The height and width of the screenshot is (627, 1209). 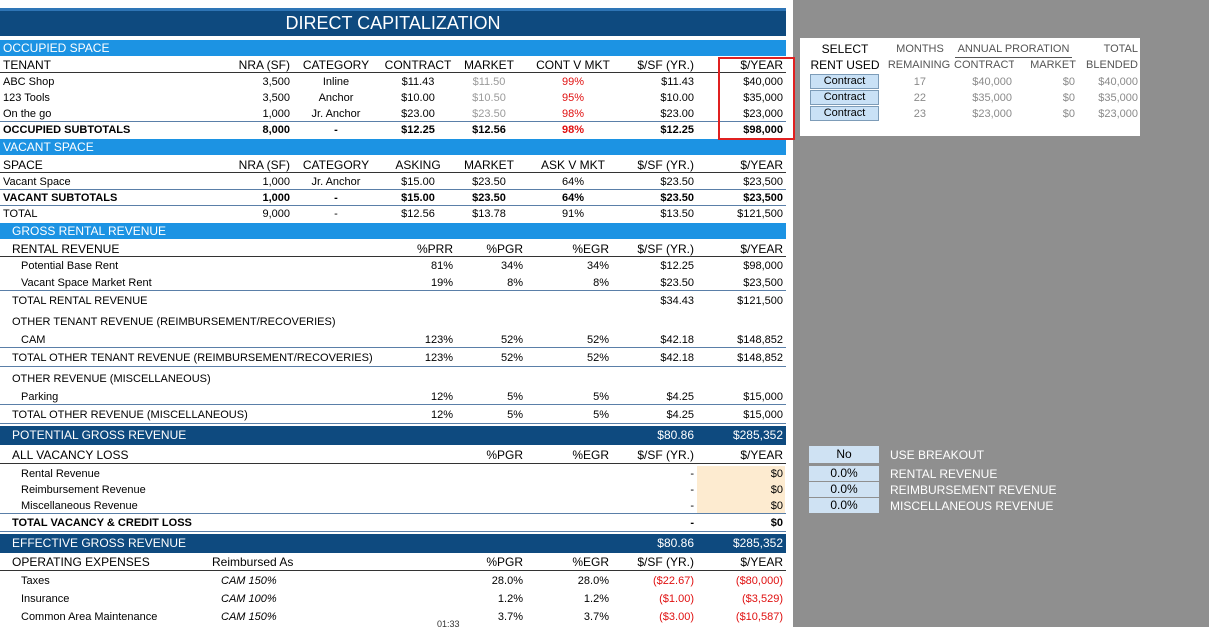 I want to click on total-value: $285,352, so click(x=757, y=435).